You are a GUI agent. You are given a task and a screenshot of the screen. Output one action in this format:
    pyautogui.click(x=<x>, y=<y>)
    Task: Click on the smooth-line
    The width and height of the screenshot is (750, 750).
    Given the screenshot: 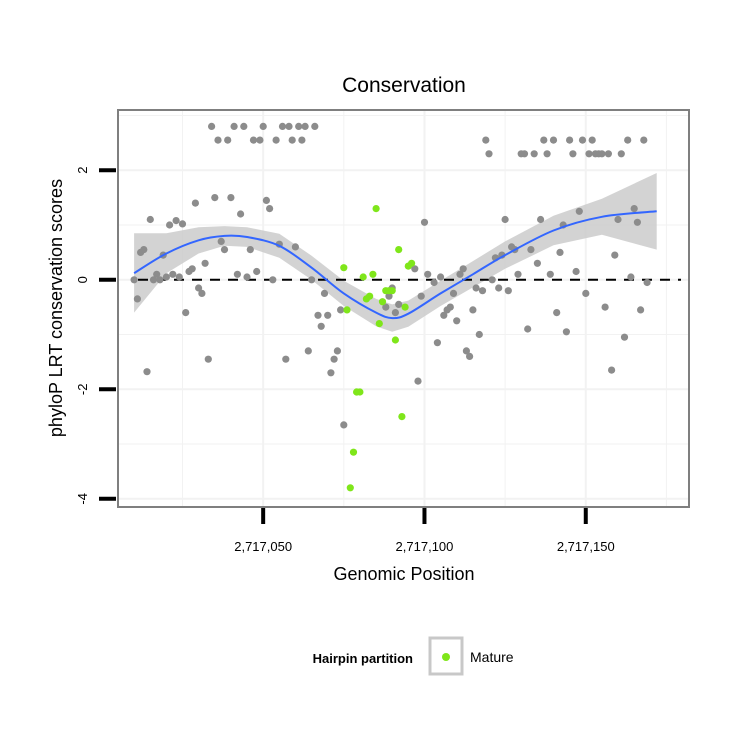 What is the action you would take?
    pyautogui.click(x=395, y=265)
    